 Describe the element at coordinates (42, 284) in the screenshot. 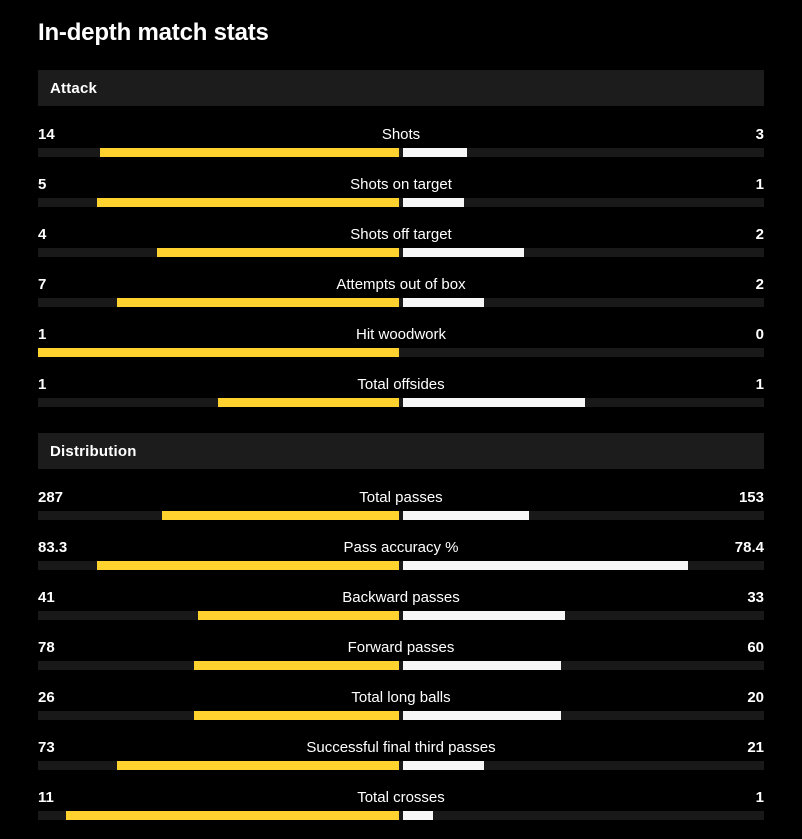

I see `home-value: 7` at that location.